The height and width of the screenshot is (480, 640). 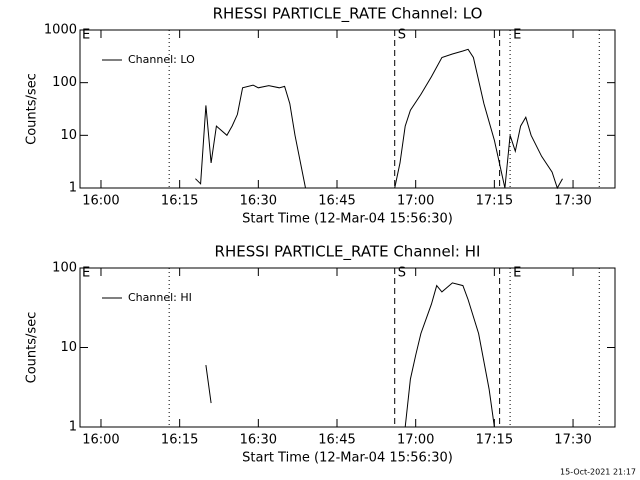 I want to click on legend-label: Channel: LO, so click(x=161, y=59).